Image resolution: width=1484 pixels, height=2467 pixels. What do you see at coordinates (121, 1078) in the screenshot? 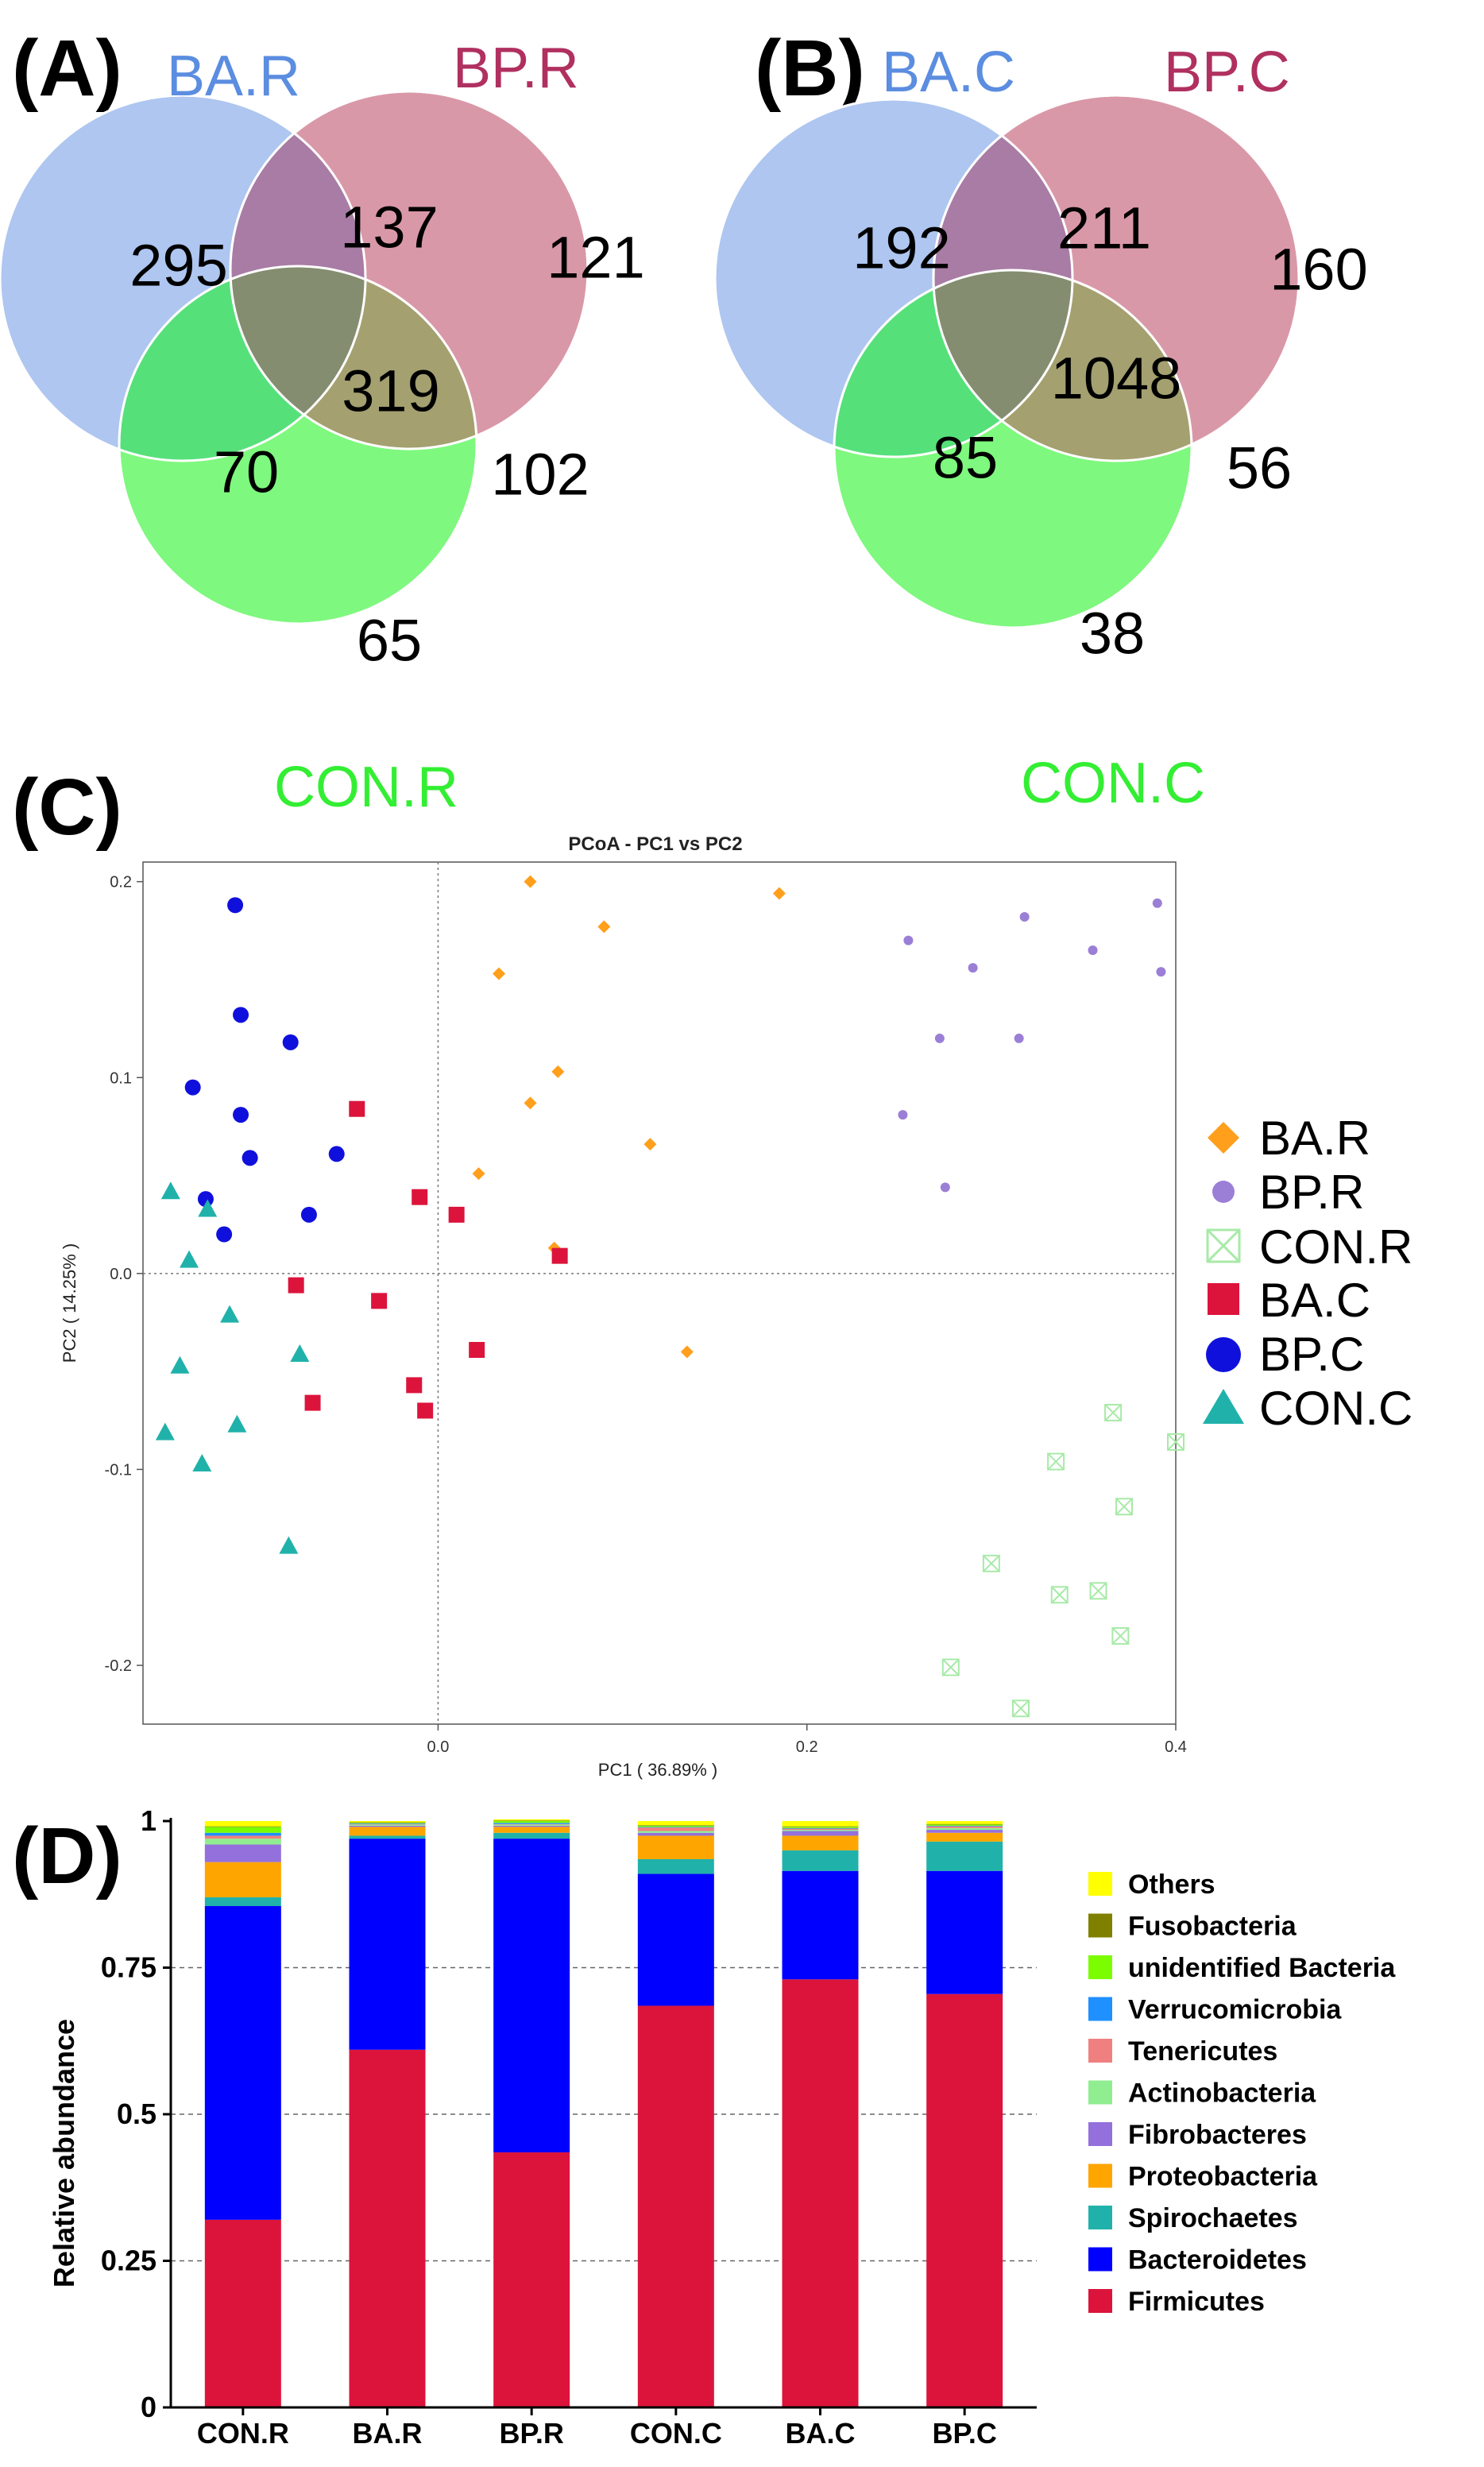
I see `pcoa-ytick-label: 0.1` at bounding box center [121, 1078].